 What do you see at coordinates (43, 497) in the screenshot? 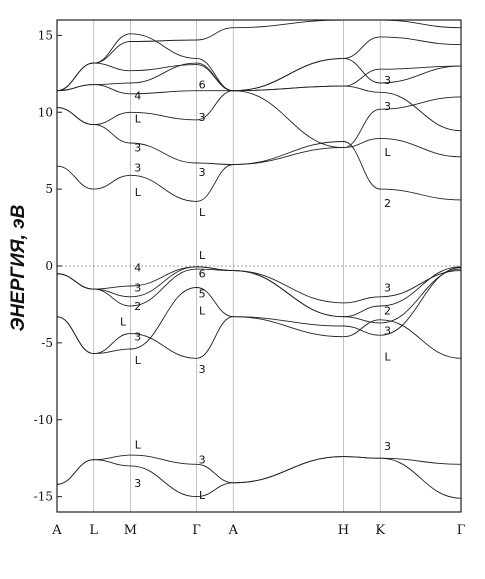
I see `y-tick-label: -15` at bounding box center [43, 497].